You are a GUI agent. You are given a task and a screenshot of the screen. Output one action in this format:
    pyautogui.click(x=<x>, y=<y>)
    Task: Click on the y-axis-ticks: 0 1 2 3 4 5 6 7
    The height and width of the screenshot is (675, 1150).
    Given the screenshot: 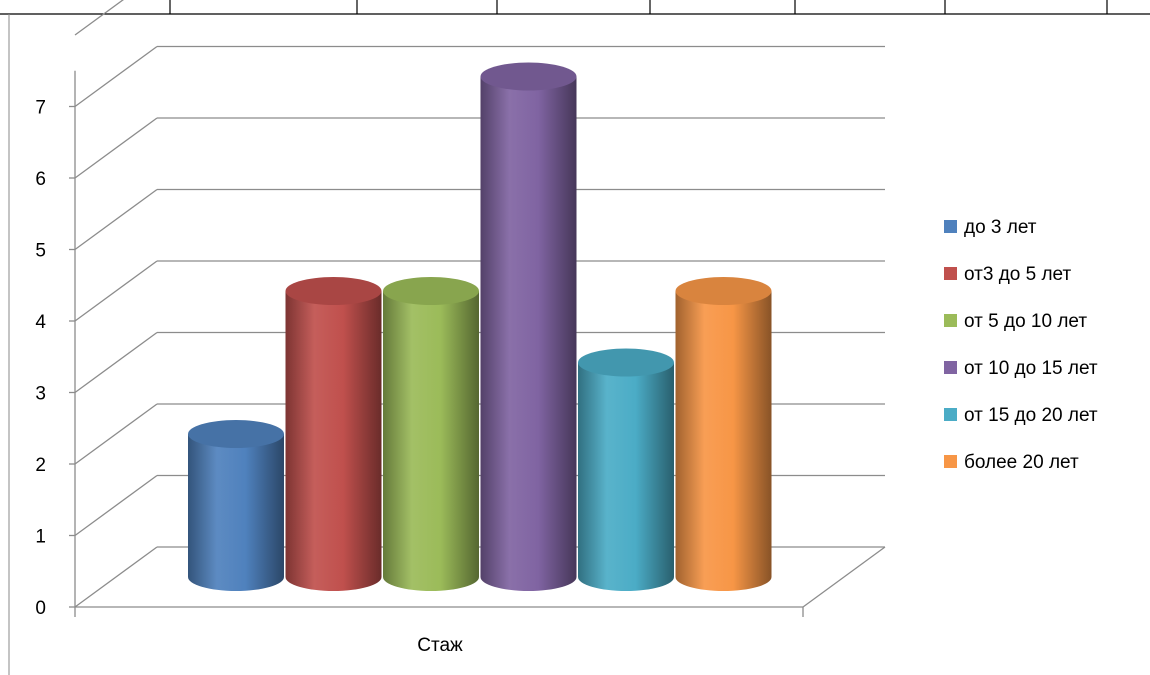 What is the action you would take?
    pyautogui.click(x=55, y=358)
    